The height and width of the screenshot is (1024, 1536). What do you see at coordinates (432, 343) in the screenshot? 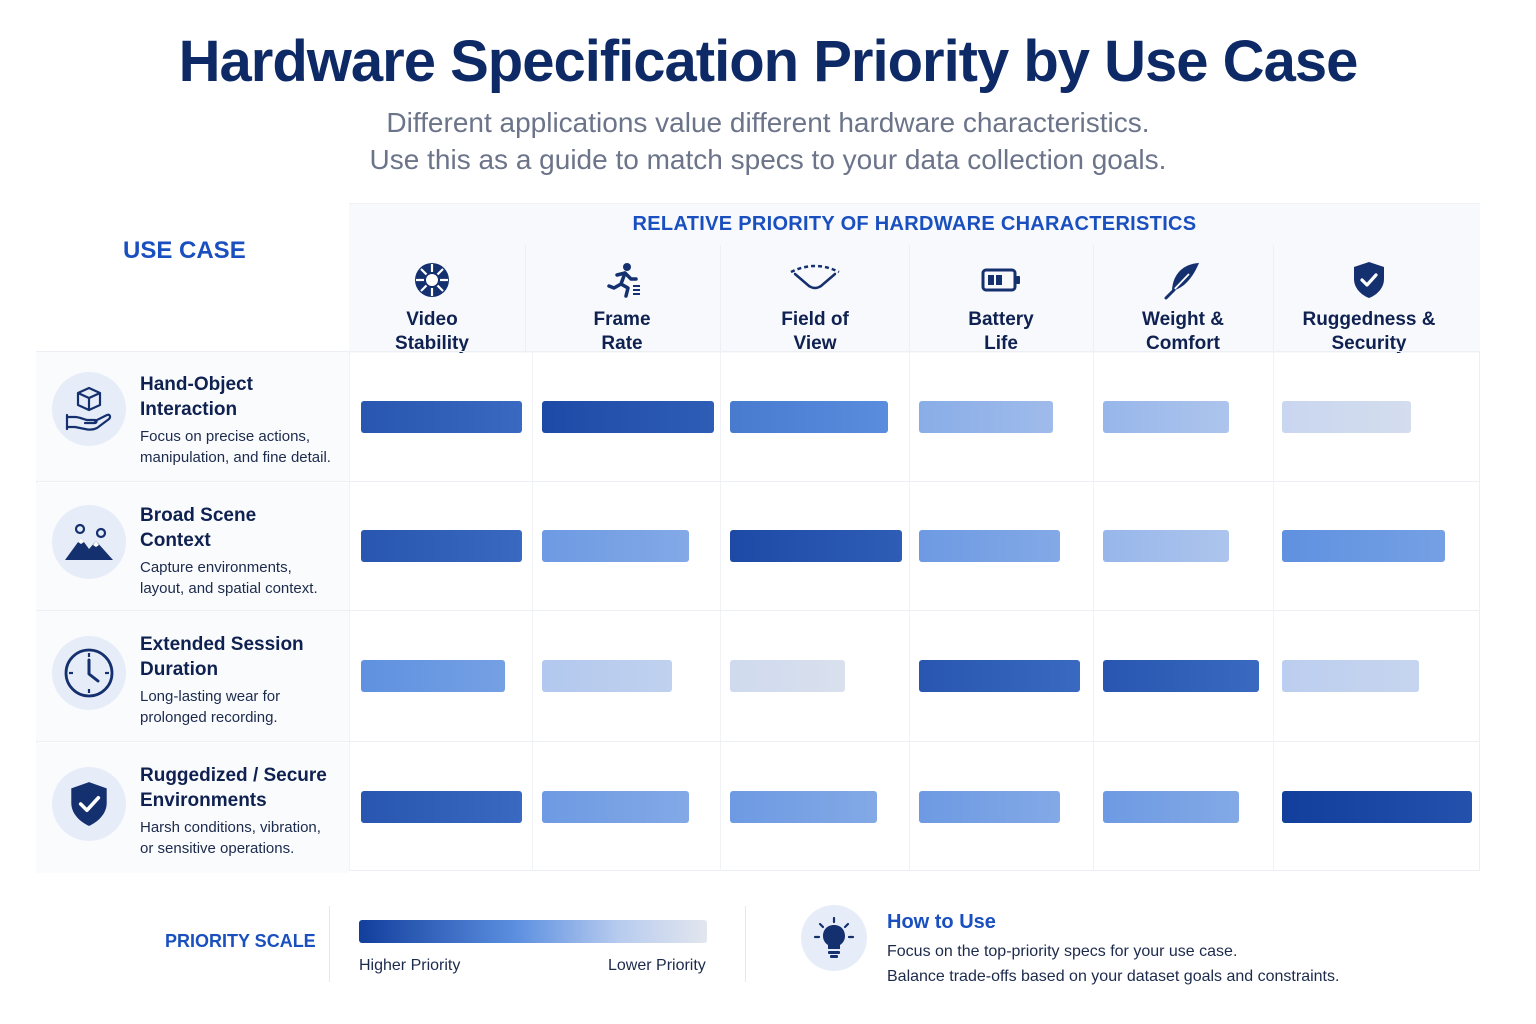
I see `column-label-line-2: Stability` at bounding box center [432, 343].